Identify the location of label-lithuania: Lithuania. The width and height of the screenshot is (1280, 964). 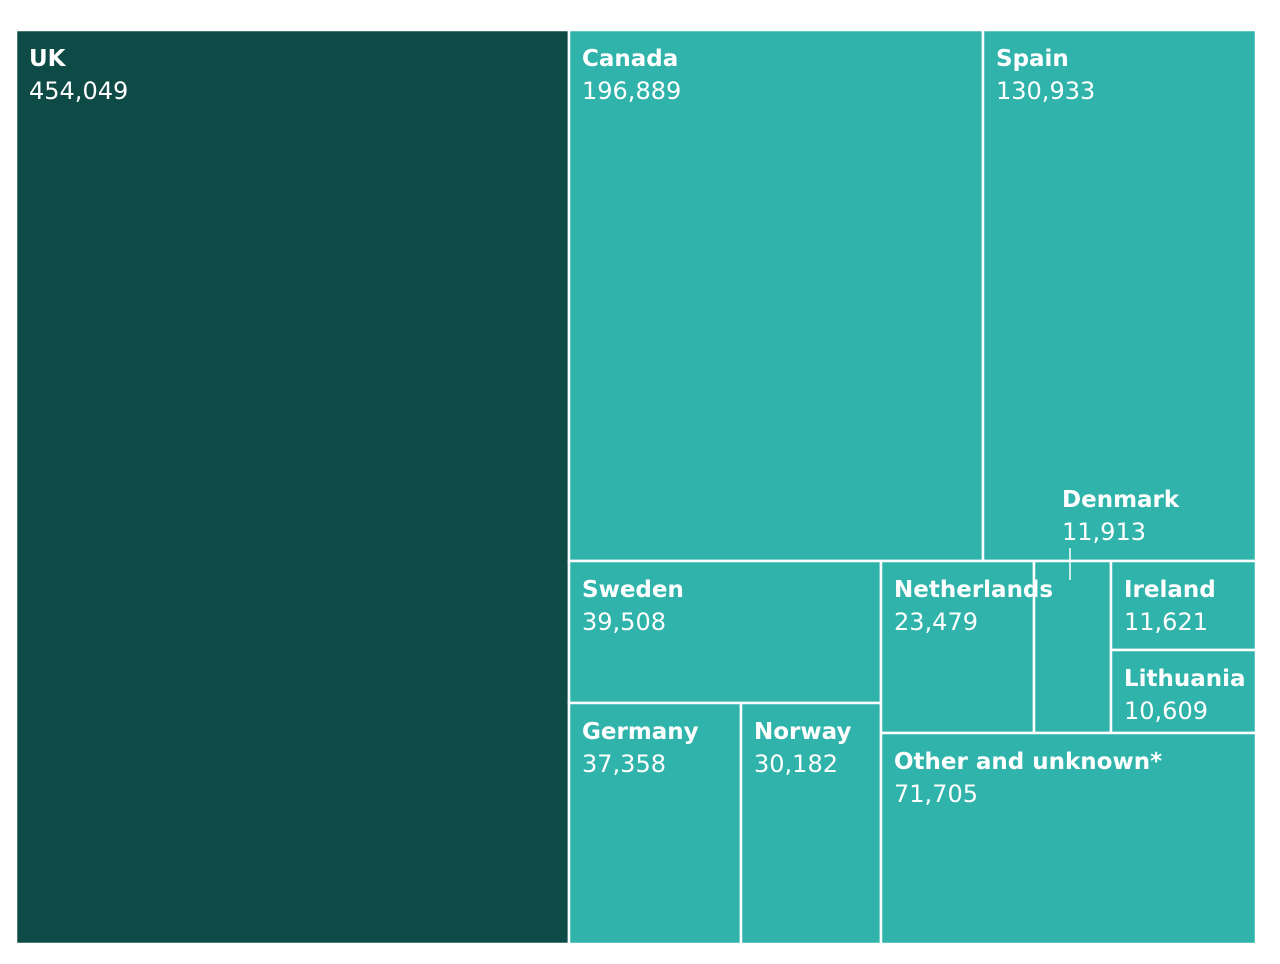
(1185, 679).